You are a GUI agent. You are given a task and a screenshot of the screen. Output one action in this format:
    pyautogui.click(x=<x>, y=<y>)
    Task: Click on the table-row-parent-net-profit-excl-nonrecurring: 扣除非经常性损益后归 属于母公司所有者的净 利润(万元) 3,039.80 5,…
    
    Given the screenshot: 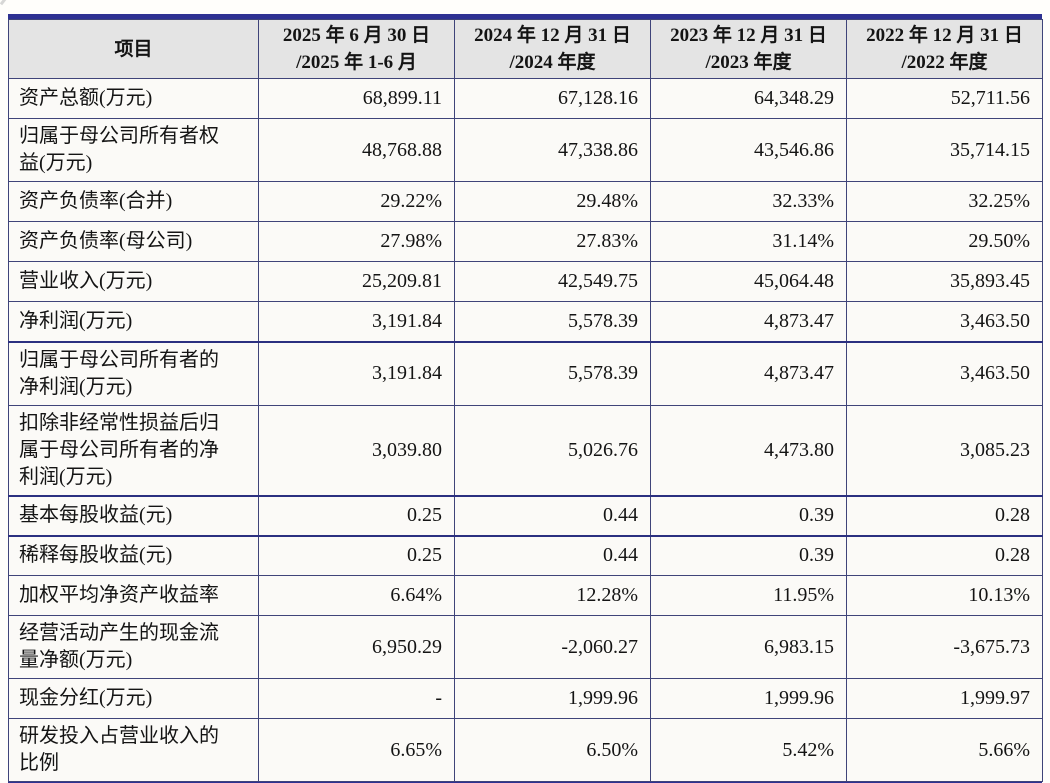 What is the action you would take?
    pyautogui.click(x=525, y=450)
    